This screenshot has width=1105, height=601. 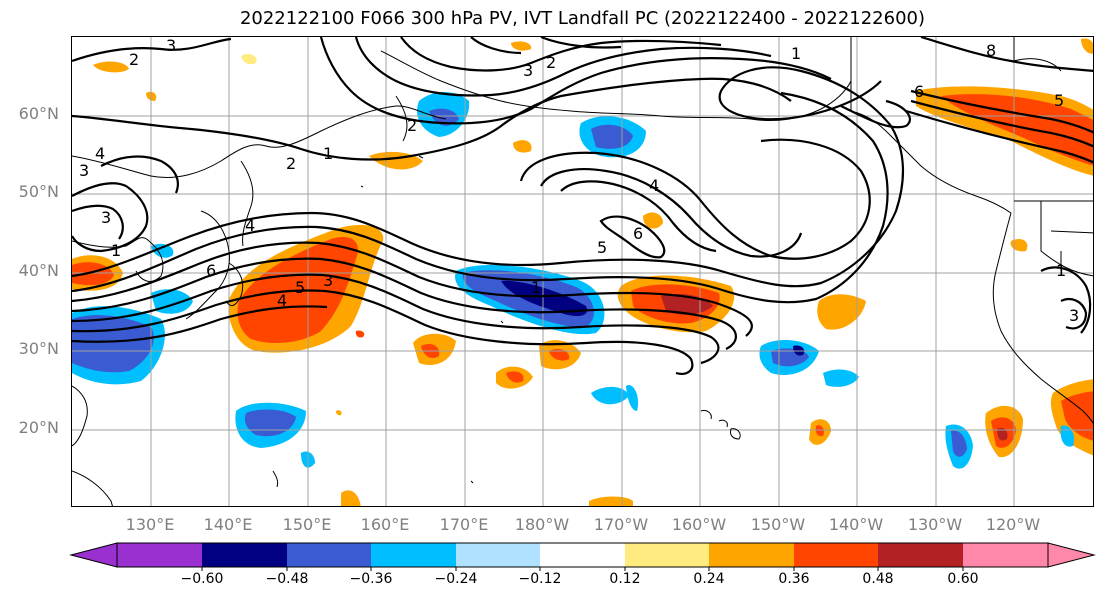 What do you see at coordinates (621, 524) in the screenshot?
I see `lon-label-170w: 170°W` at bounding box center [621, 524].